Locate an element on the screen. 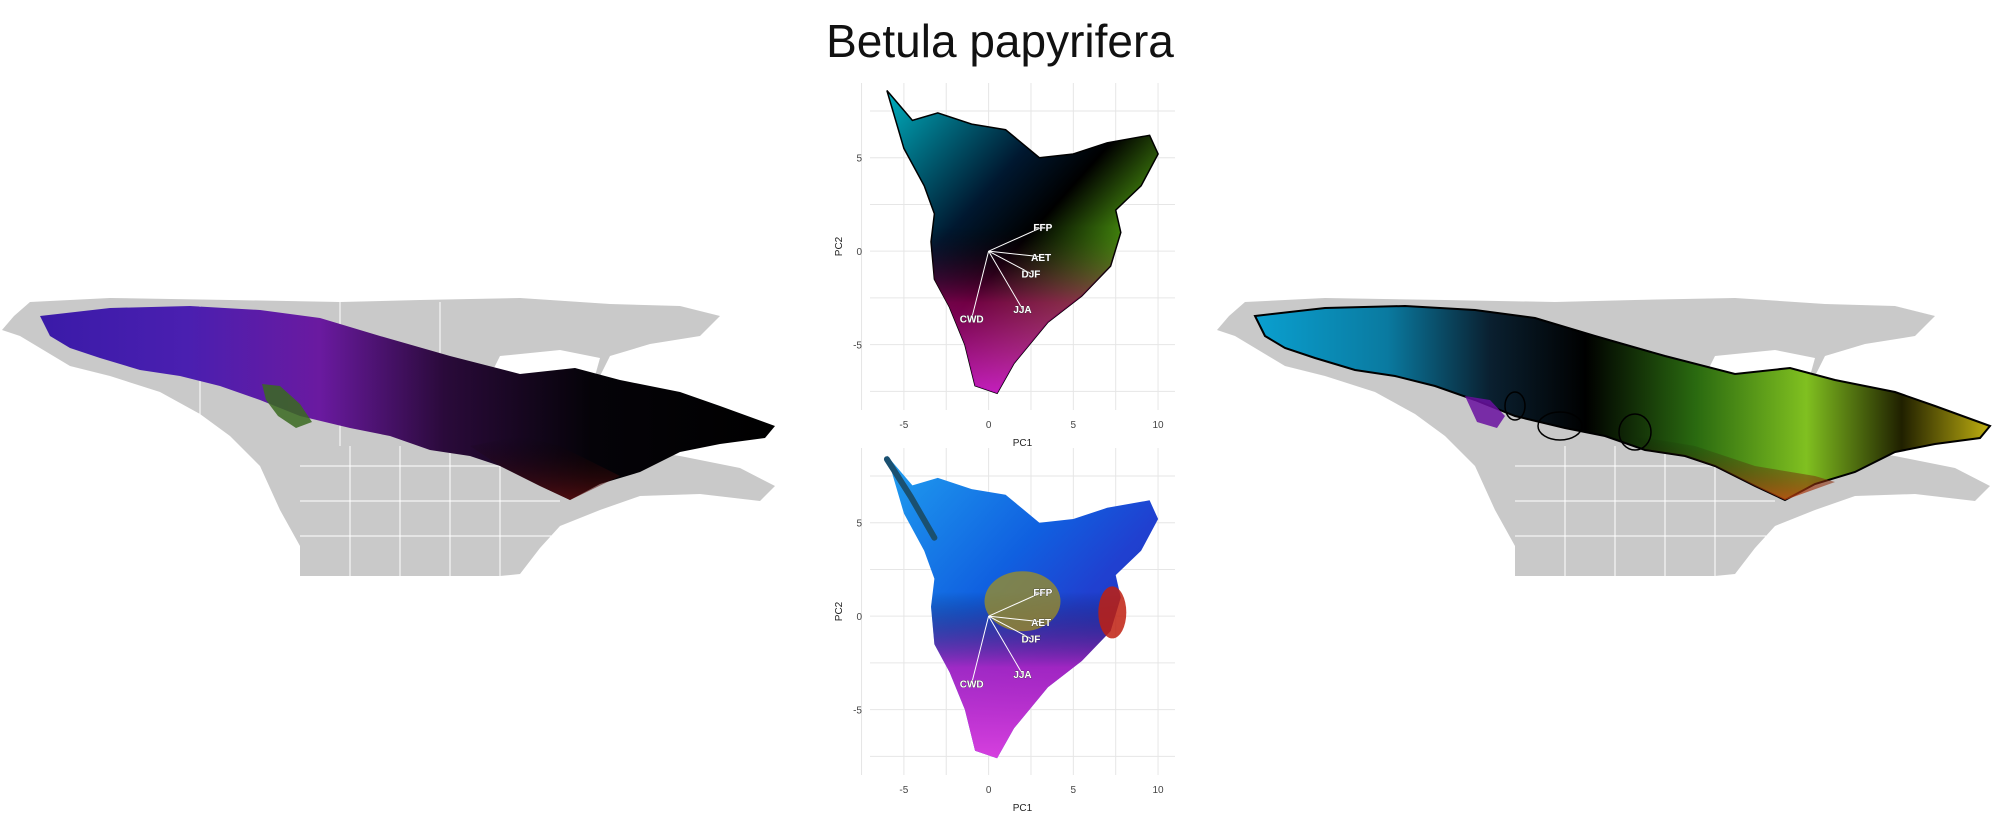 The width and height of the screenshot is (2000, 815). bottom-cloud is located at coordinates (1021, 607).